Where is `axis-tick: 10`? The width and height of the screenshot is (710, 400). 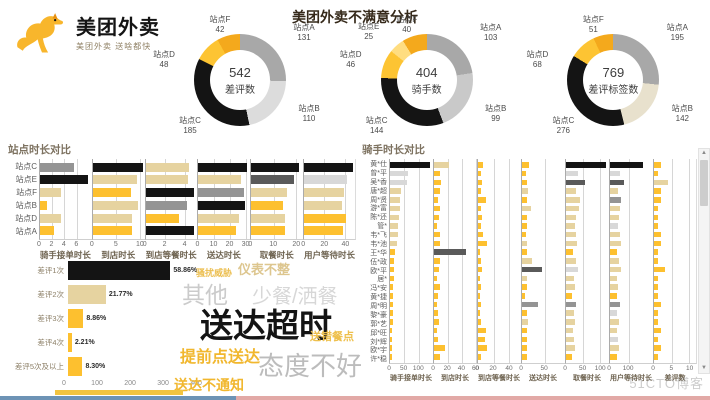
axis-tick: 10 is located at coordinates (139, 244).